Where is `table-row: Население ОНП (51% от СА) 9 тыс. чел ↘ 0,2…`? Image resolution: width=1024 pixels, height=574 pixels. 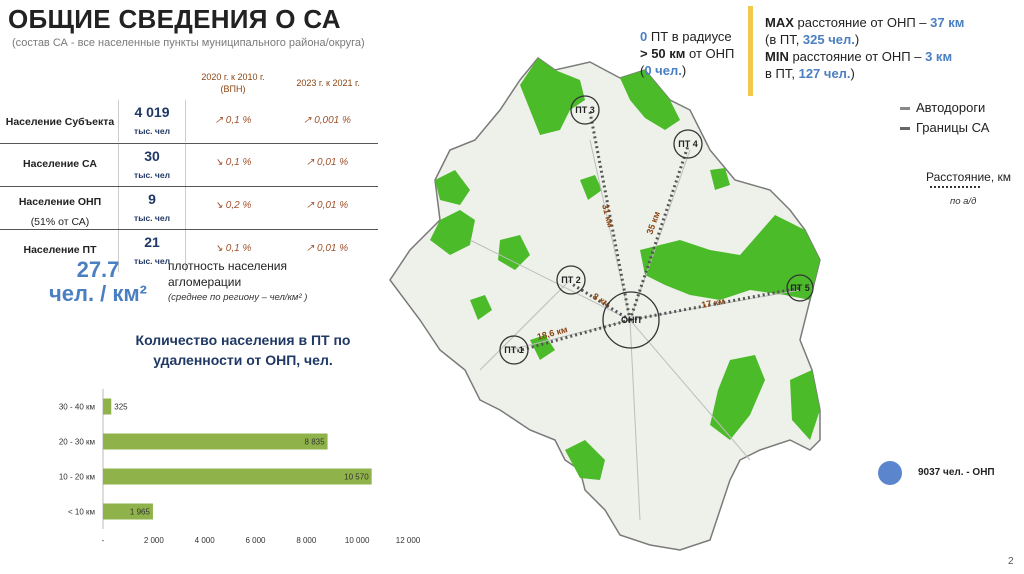
table-row: Население ОНП (51% от СА) 9 тыс. чел ↘ 0,2… is located at coordinates (189, 208).